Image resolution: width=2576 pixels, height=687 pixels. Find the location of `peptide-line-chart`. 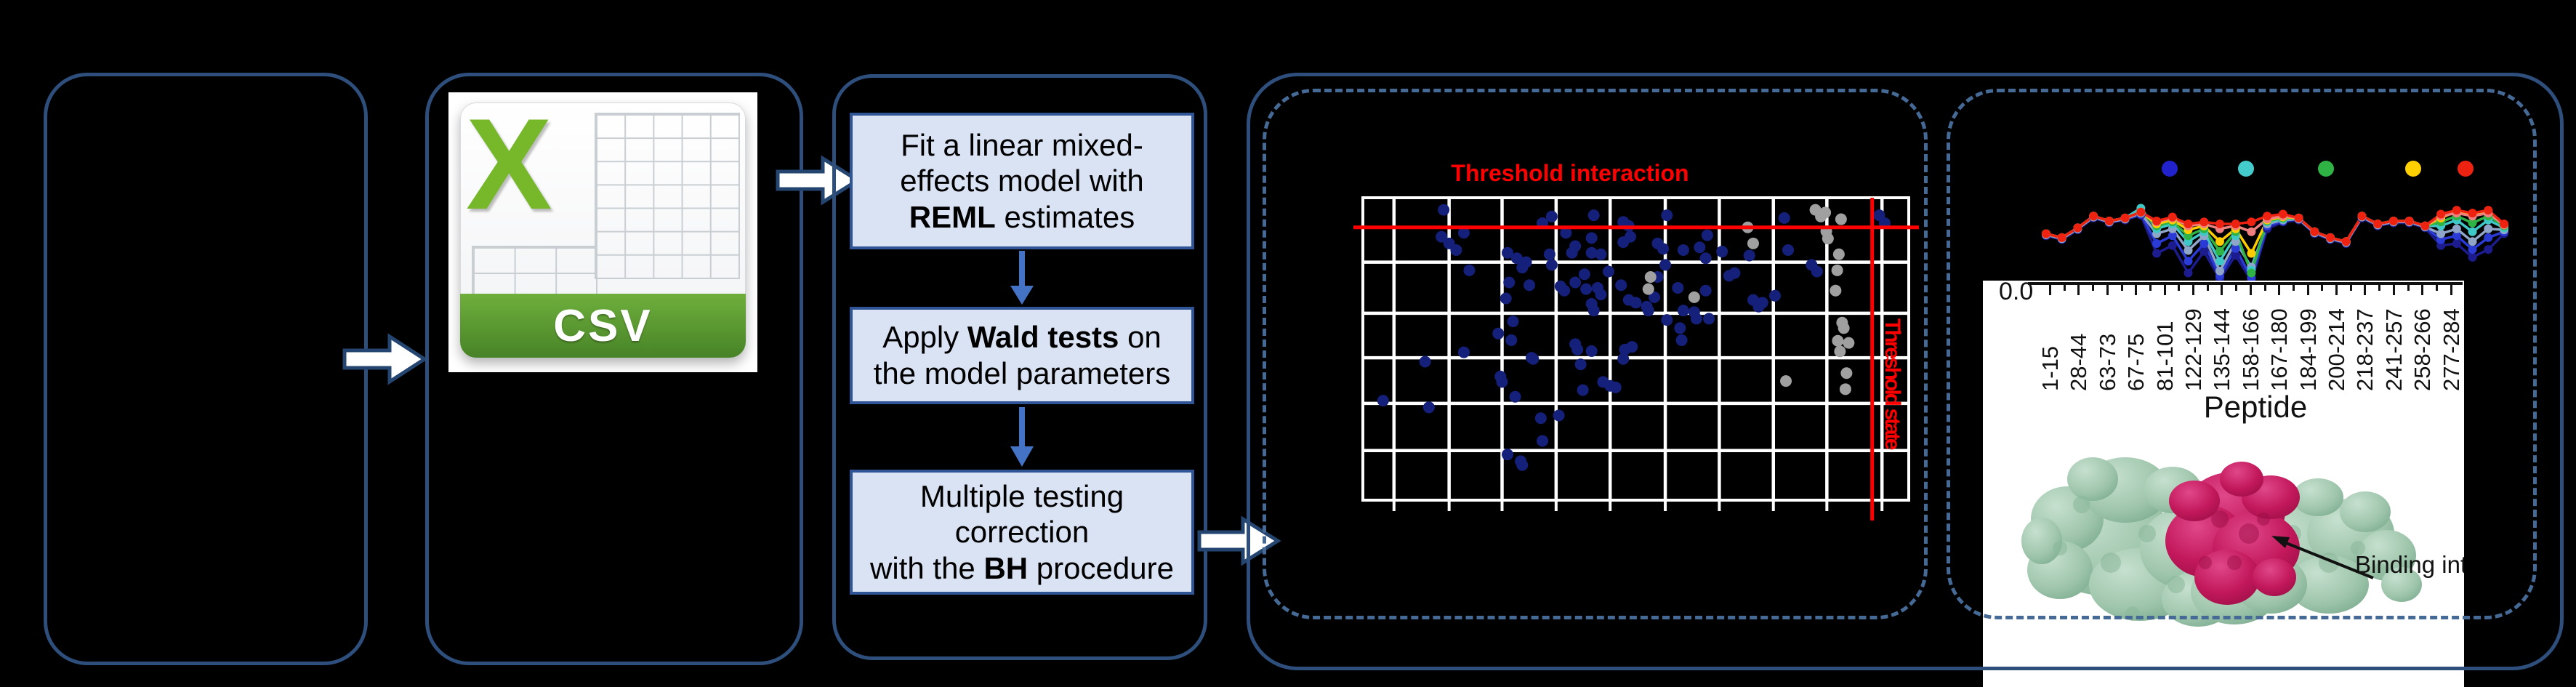

peptide-line-chart is located at coordinates (2275, 245).